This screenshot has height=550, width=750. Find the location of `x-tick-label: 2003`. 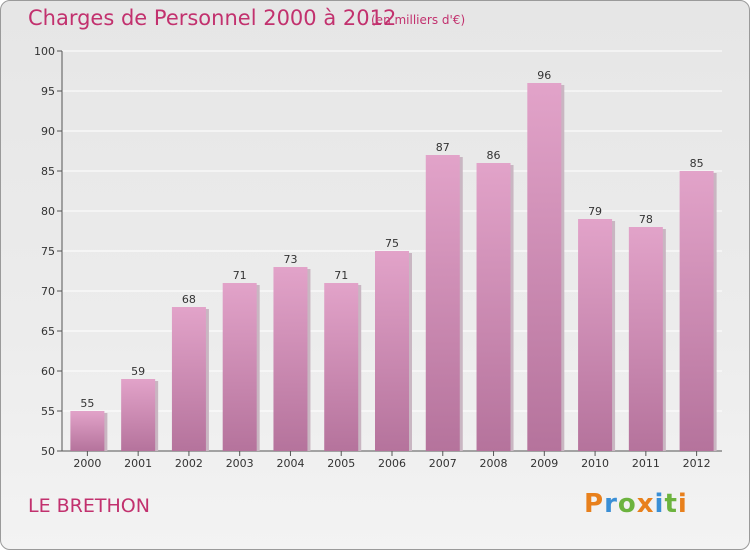

x-tick-label: 2003 is located at coordinates (240, 463).